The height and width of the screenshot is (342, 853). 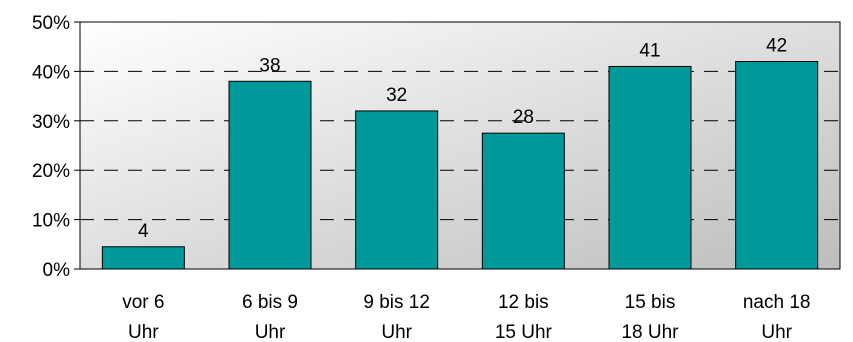 What do you see at coordinates (650, 302) in the screenshot?
I see `x-tick-label: 15 bis` at bounding box center [650, 302].